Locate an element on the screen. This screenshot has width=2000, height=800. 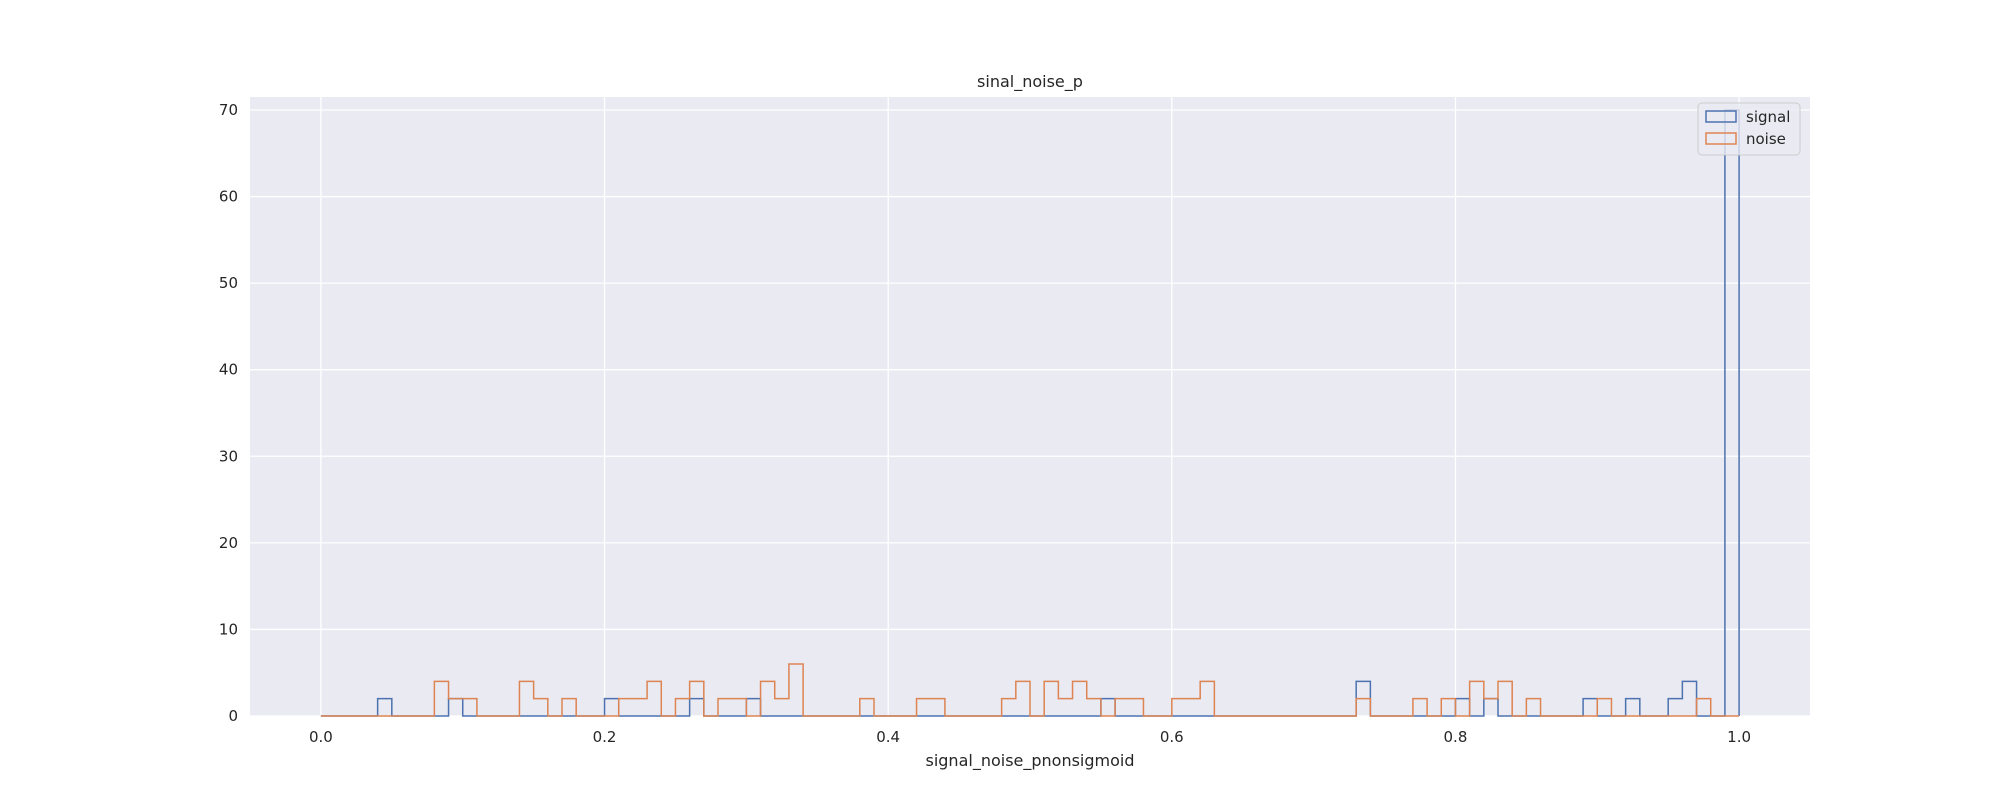
legend-swatch-signal is located at coordinates (1721, 116).